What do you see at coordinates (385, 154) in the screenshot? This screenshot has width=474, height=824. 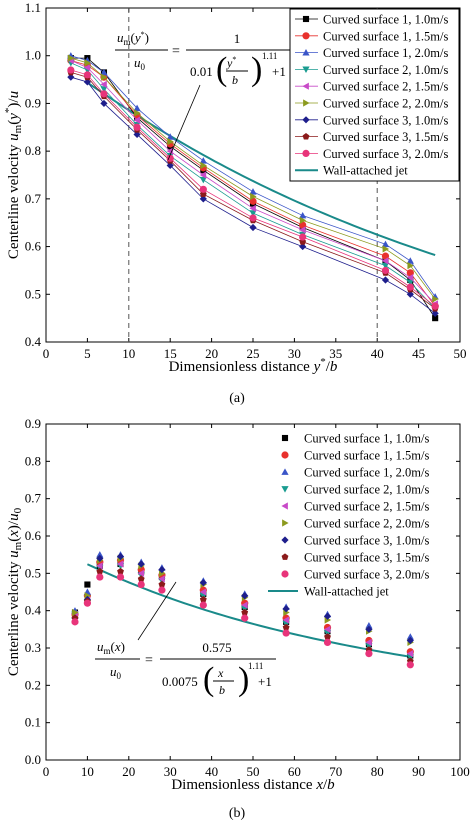 I see `legend-label: Curved surface 3, 2.0m/s` at bounding box center [385, 154].